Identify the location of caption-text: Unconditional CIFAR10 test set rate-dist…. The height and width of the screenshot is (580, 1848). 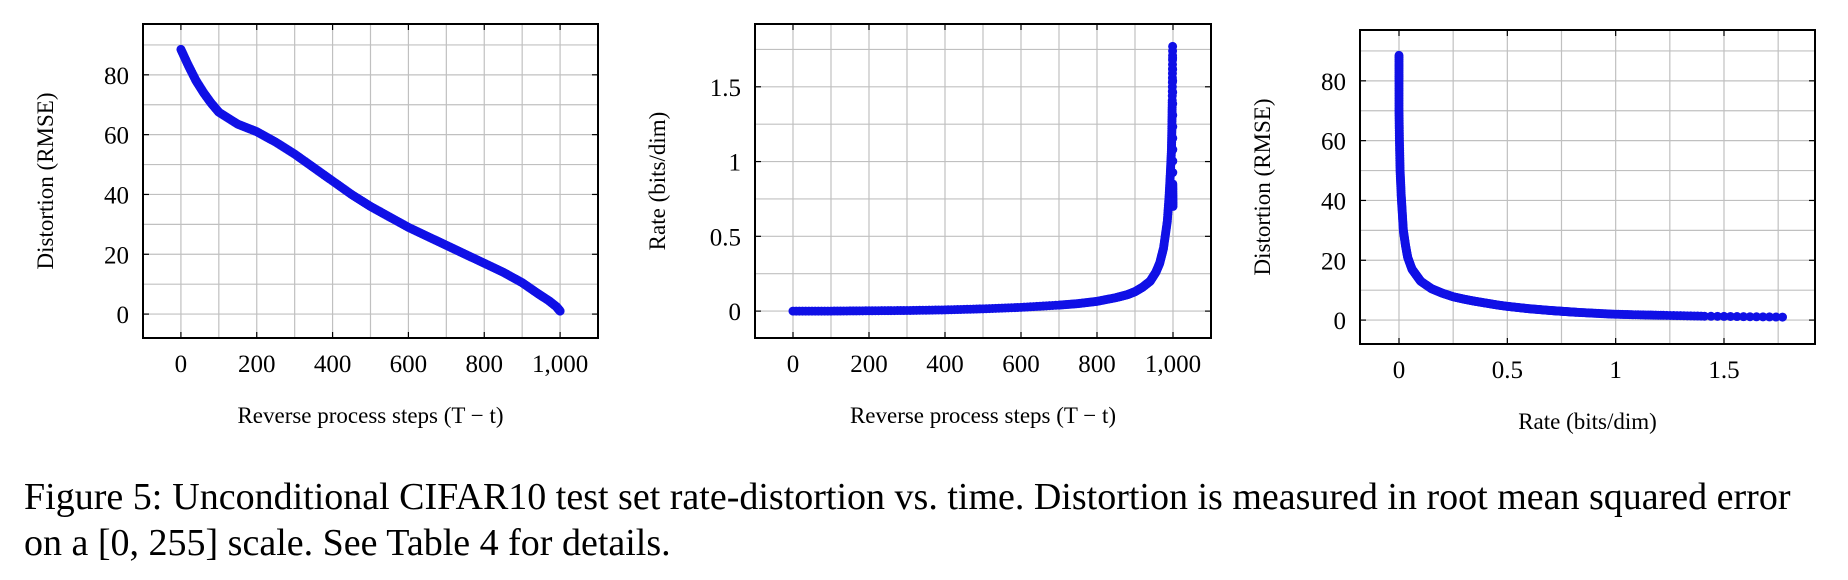
(907, 520).